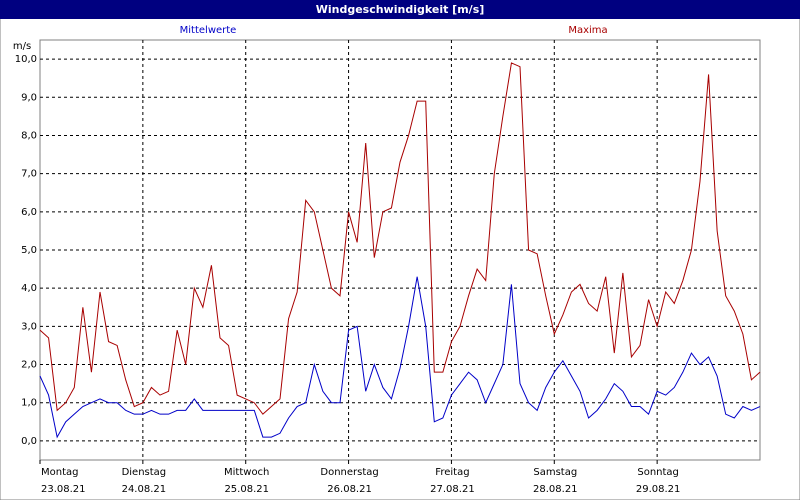  I want to click on legend-label: Maxima, so click(587, 30).